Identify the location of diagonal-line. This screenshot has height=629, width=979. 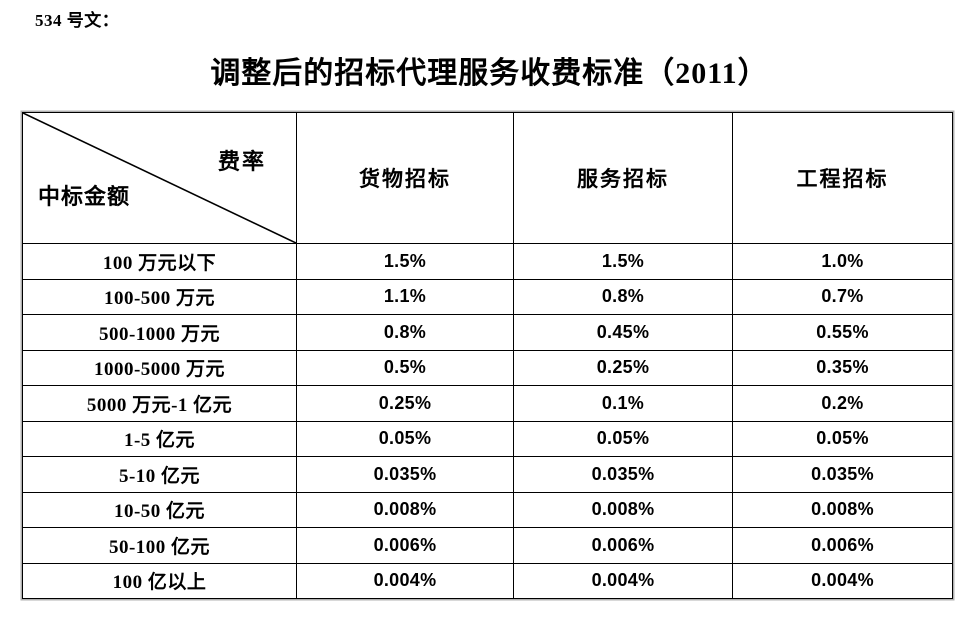
(159, 178).